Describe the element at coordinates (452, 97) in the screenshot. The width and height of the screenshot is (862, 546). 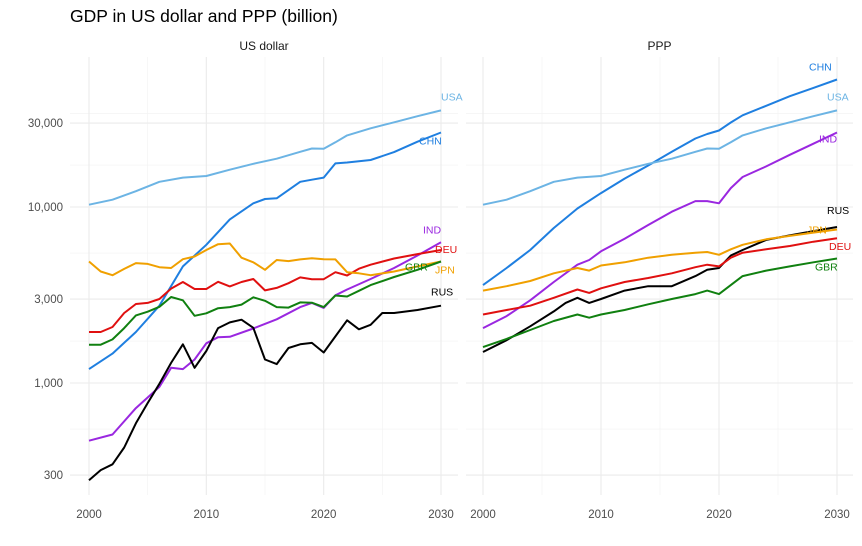
I see `us-dollar-label-usa: USA` at that location.